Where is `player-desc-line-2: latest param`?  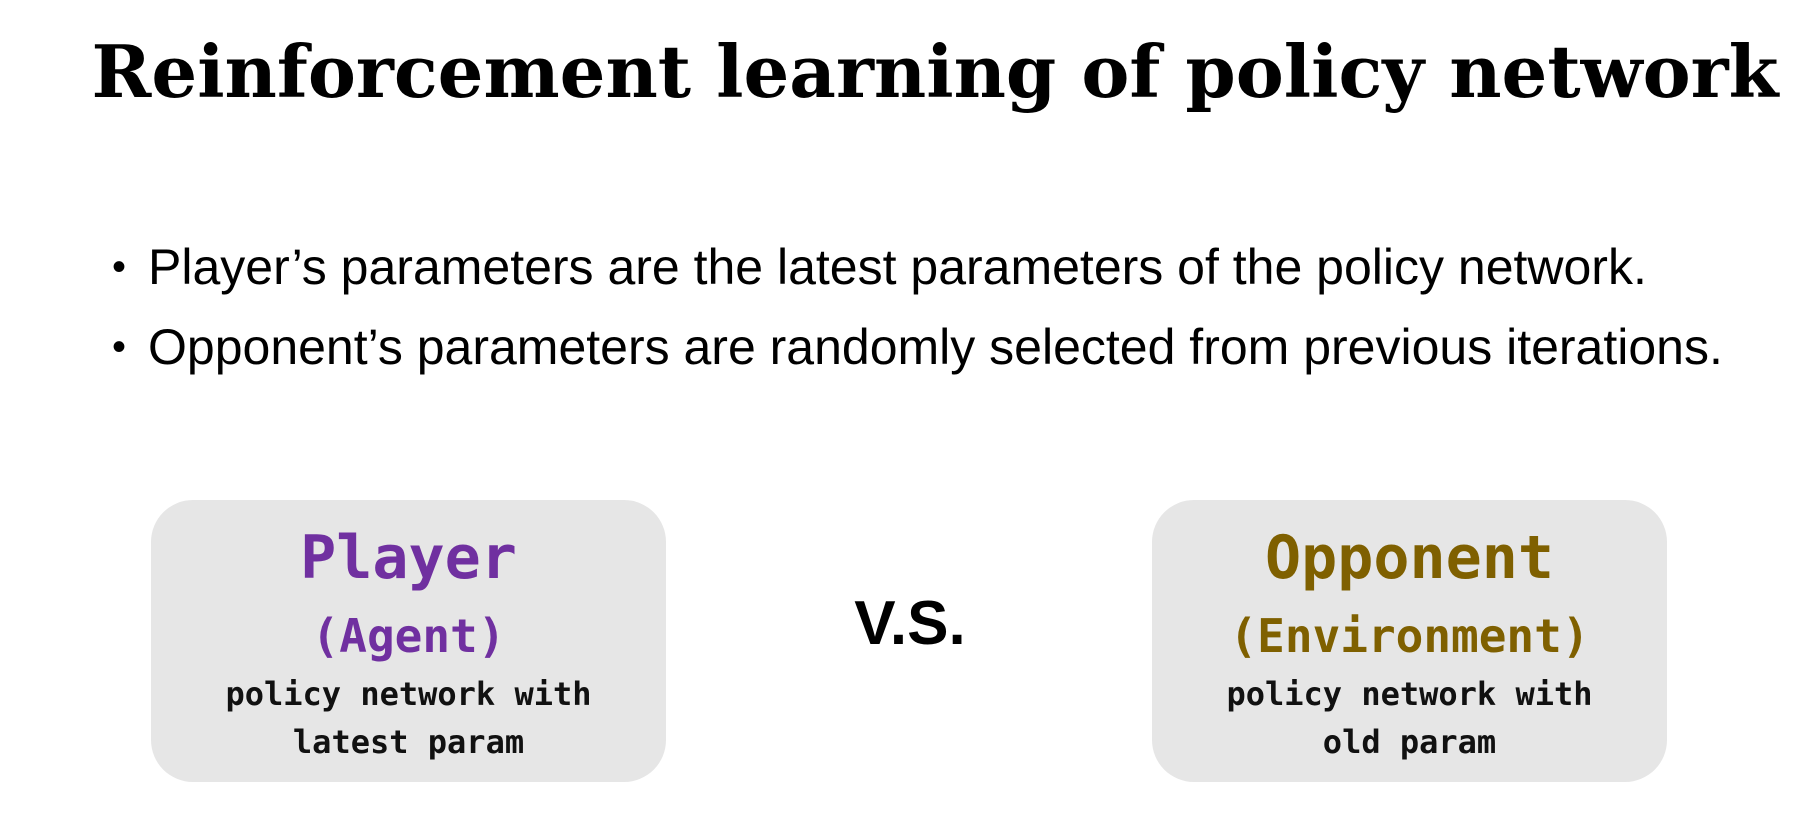 player-desc-line-2: latest param is located at coordinates (408, 742).